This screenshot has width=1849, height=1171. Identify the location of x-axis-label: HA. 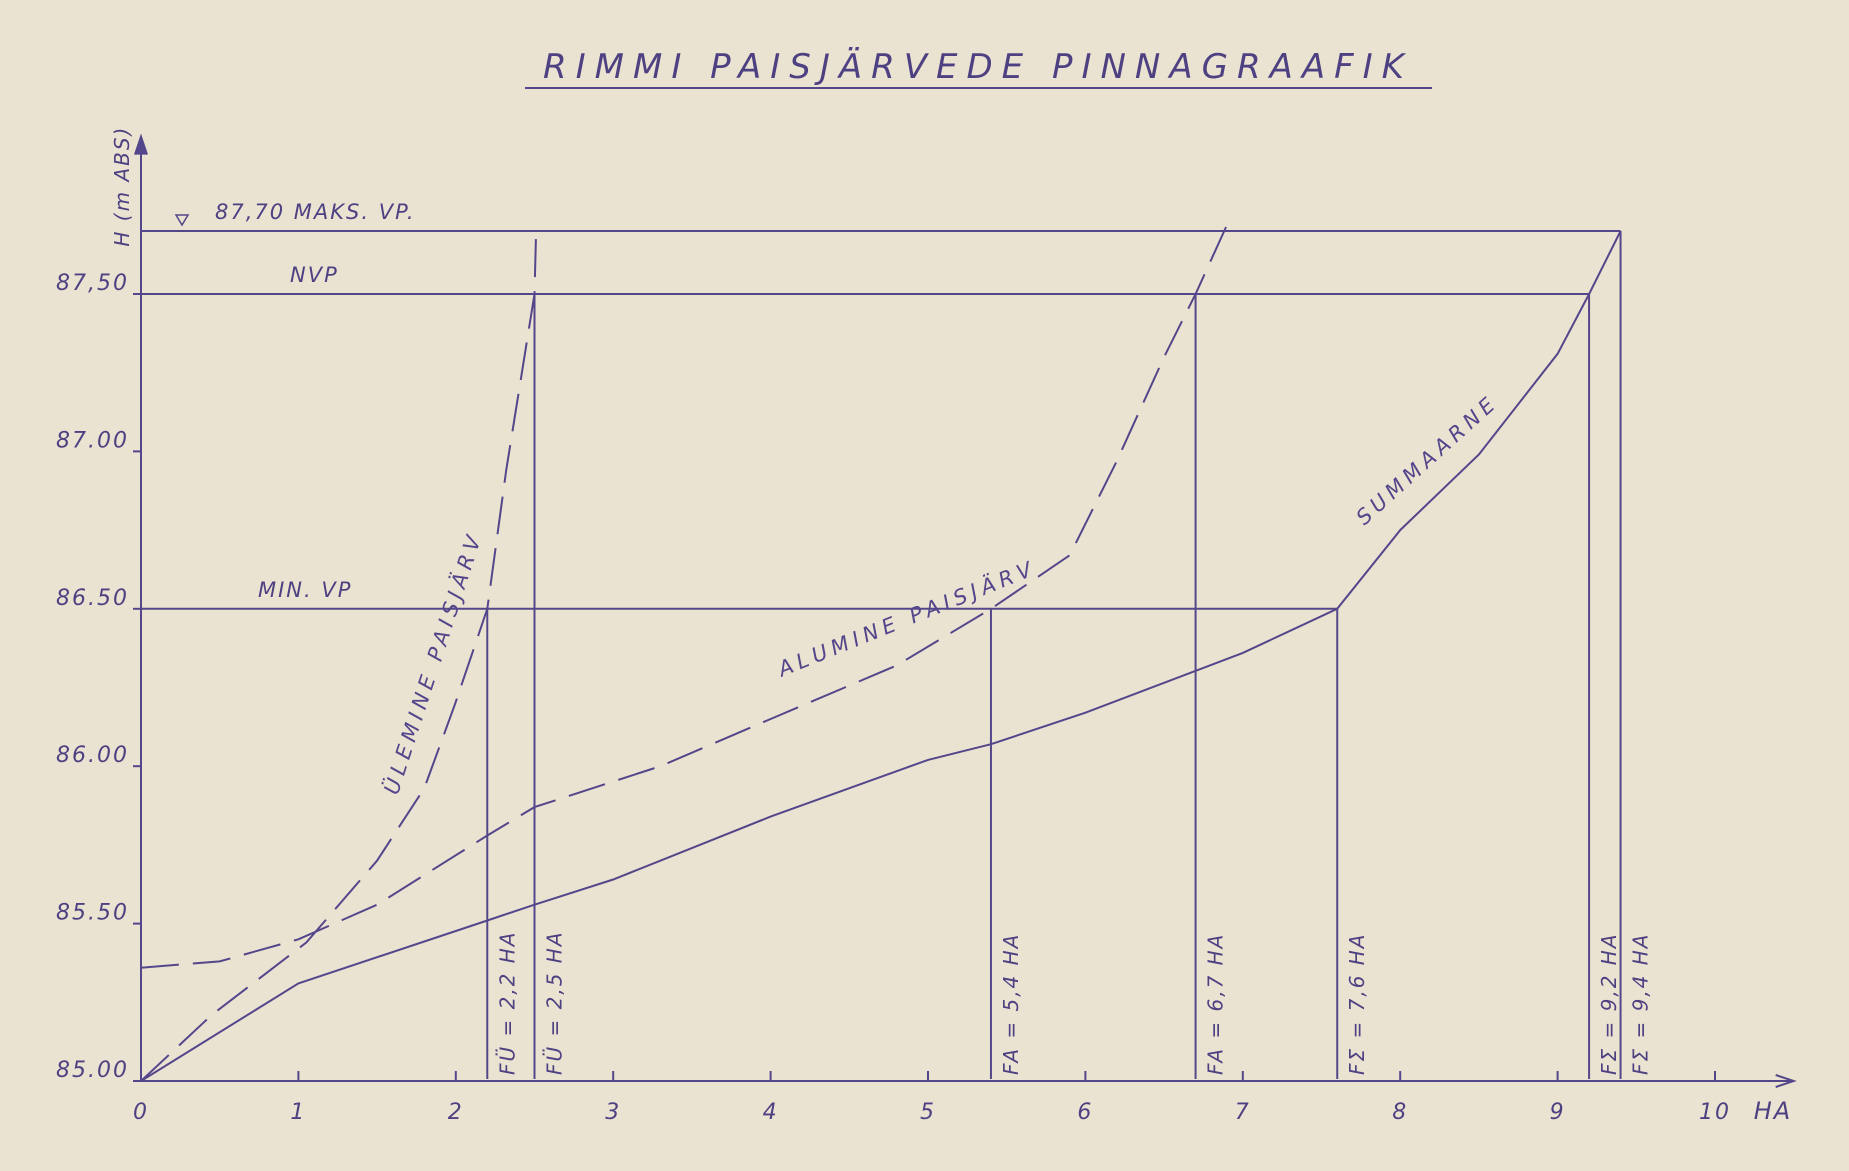
(1773, 1111).